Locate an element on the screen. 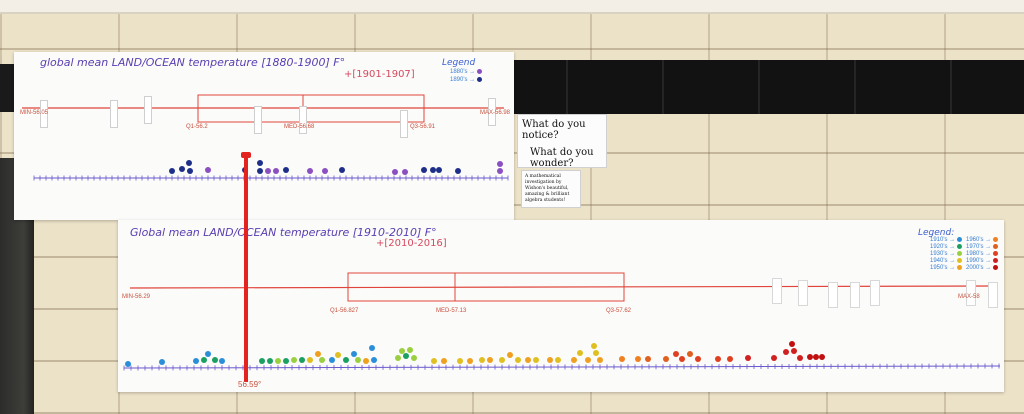 The image size is (1024, 414). poster-bottom-legend-title: Legend: is located at coordinates (936, 233).